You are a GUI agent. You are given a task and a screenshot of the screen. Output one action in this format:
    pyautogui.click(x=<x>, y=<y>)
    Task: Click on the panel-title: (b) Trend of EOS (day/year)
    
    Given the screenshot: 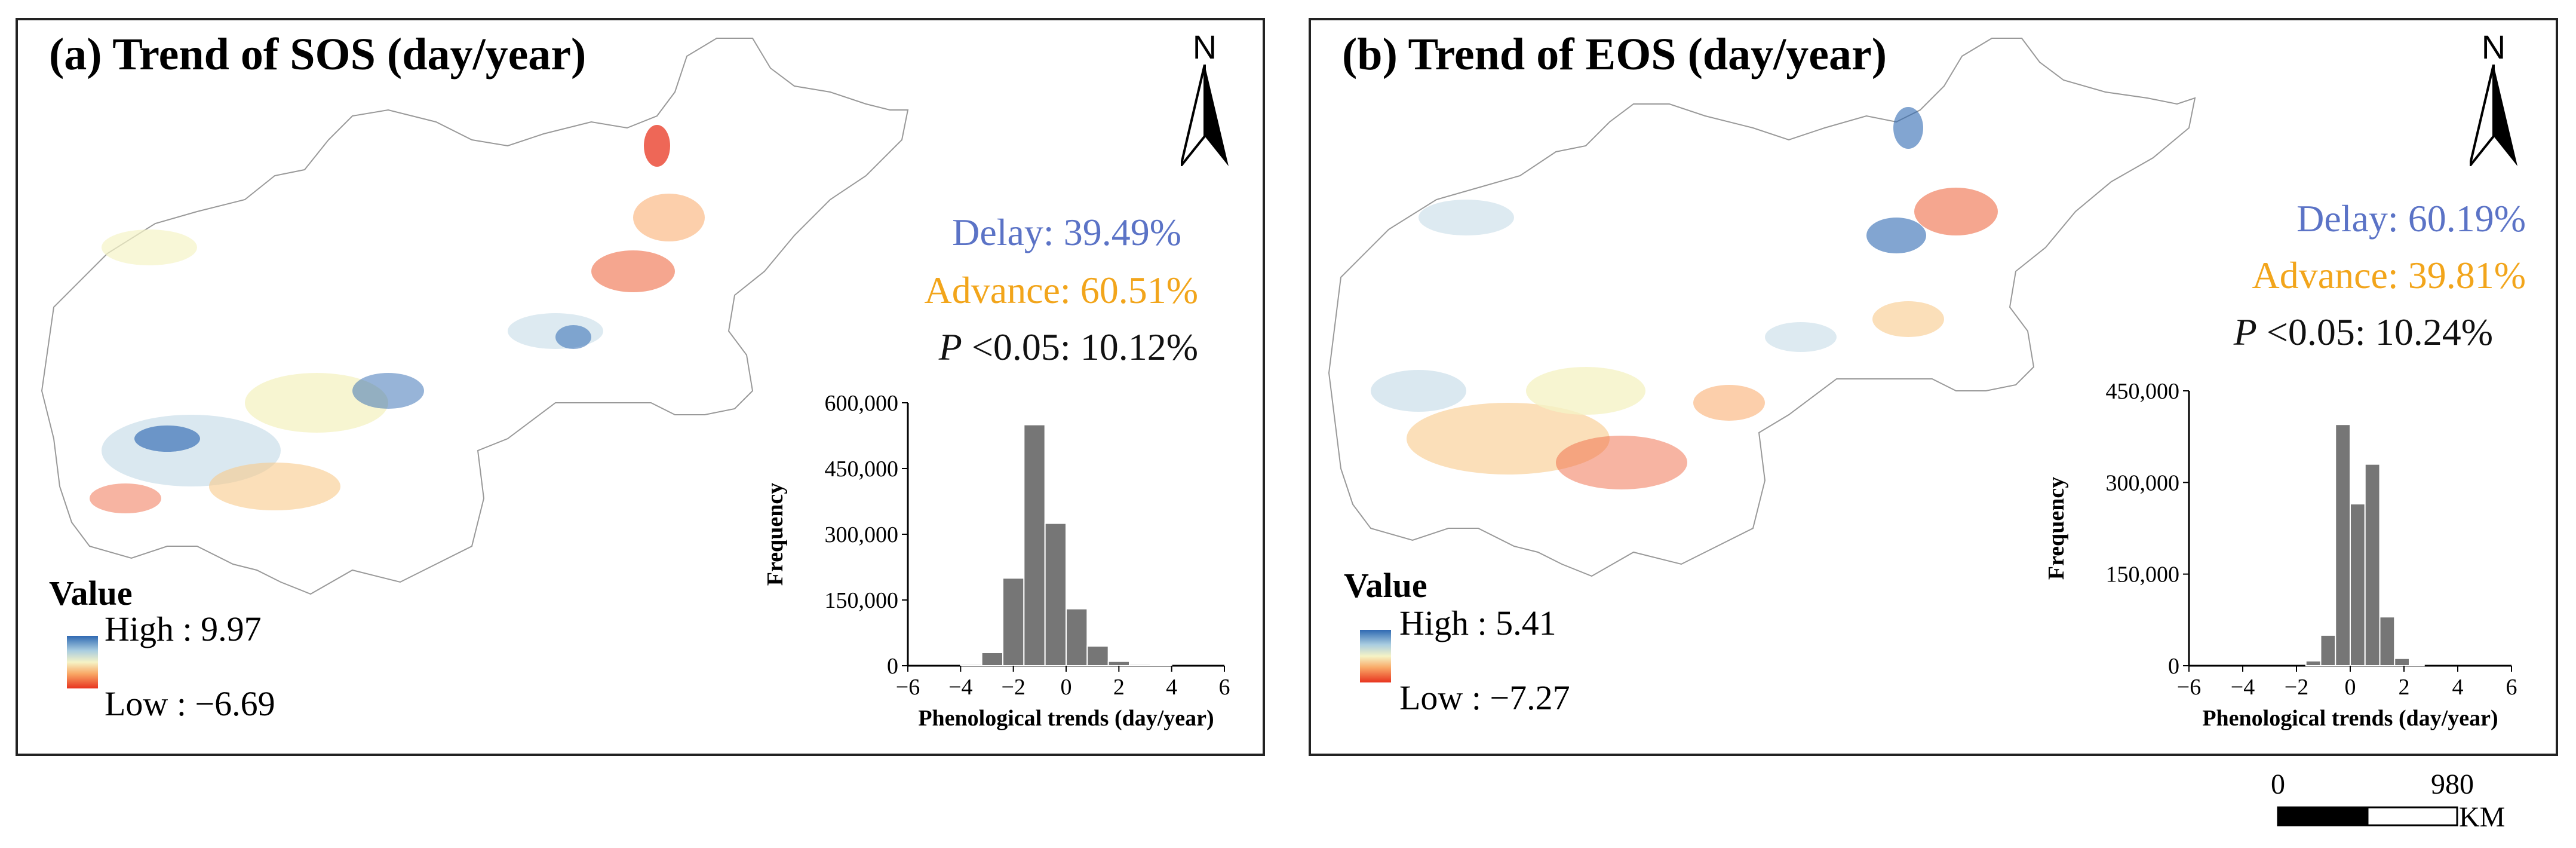 What is the action you would take?
    pyautogui.click(x=1614, y=54)
    